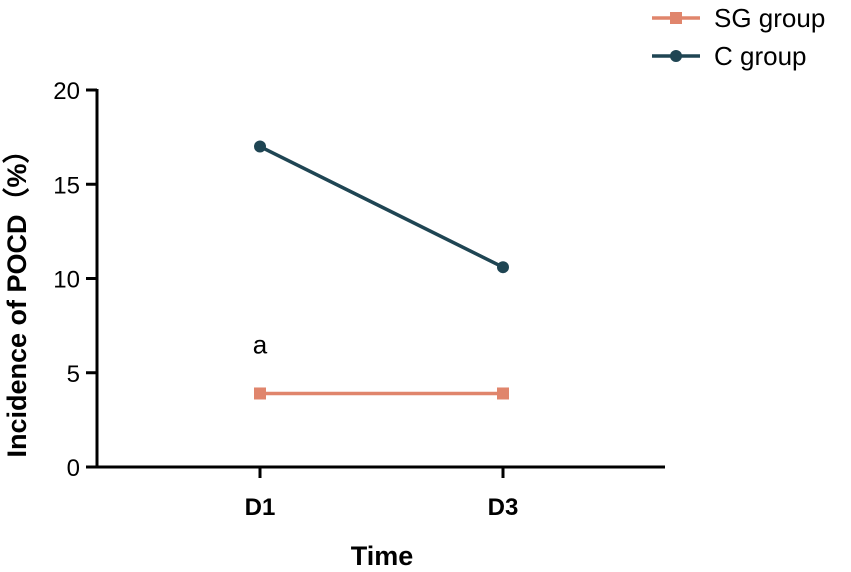  Describe the element at coordinates (260, 507) in the screenshot. I see `x-tick-label: D1` at that location.